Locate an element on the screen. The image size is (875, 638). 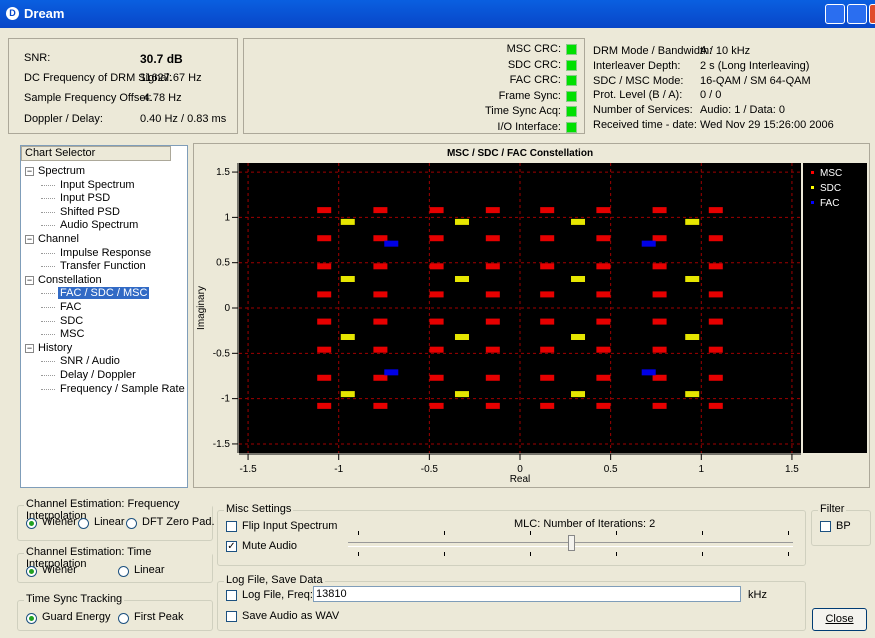
tree-item: Audio Spectrum is located at coordinates (99, 225).